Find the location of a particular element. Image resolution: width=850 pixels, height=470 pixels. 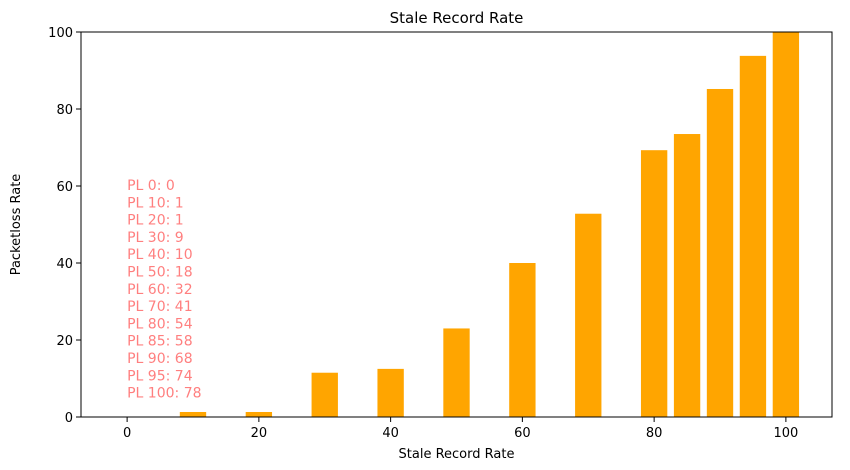

x-tick-label: 80 is located at coordinates (654, 433).